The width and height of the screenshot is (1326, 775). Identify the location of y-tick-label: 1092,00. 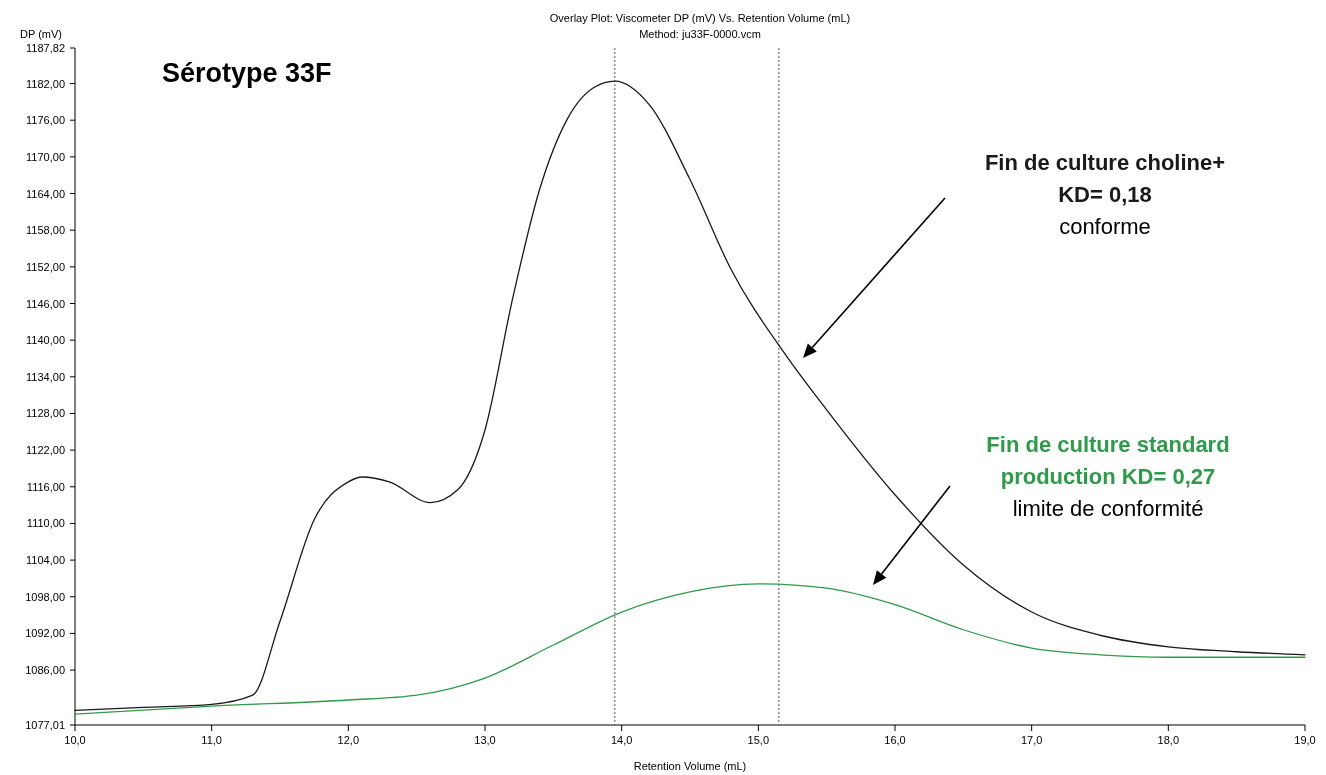
(45, 633).